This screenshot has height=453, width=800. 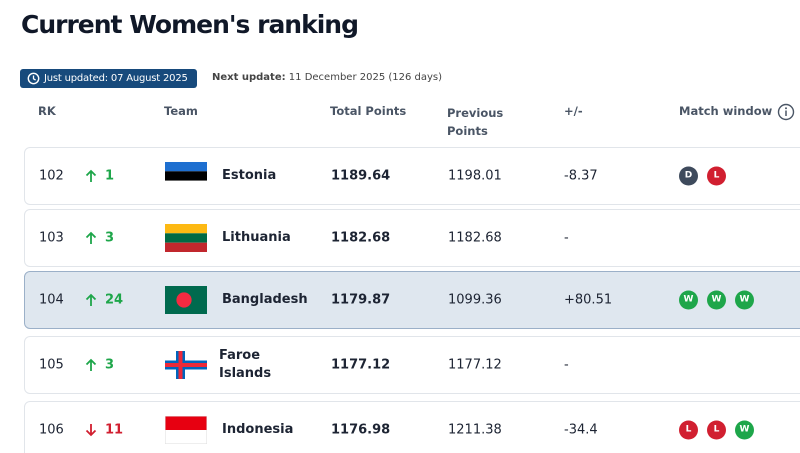 I want to click on previous-points: 1099.36, so click(x=475, y=300).